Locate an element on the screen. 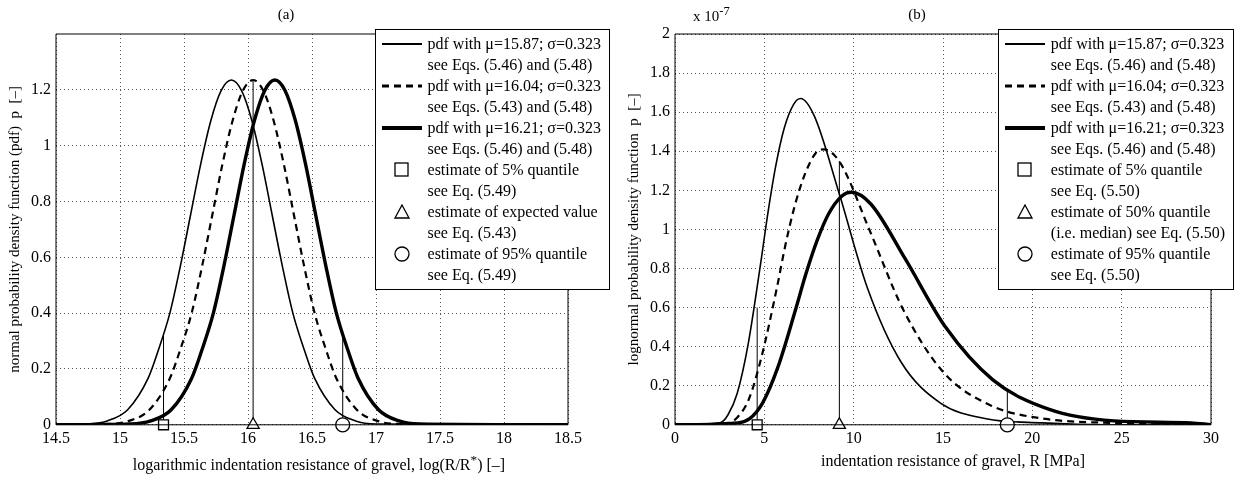 This screenshot has height=480, width=1237. x-tick-label: 15.5 is located at coordinates (184, 437).